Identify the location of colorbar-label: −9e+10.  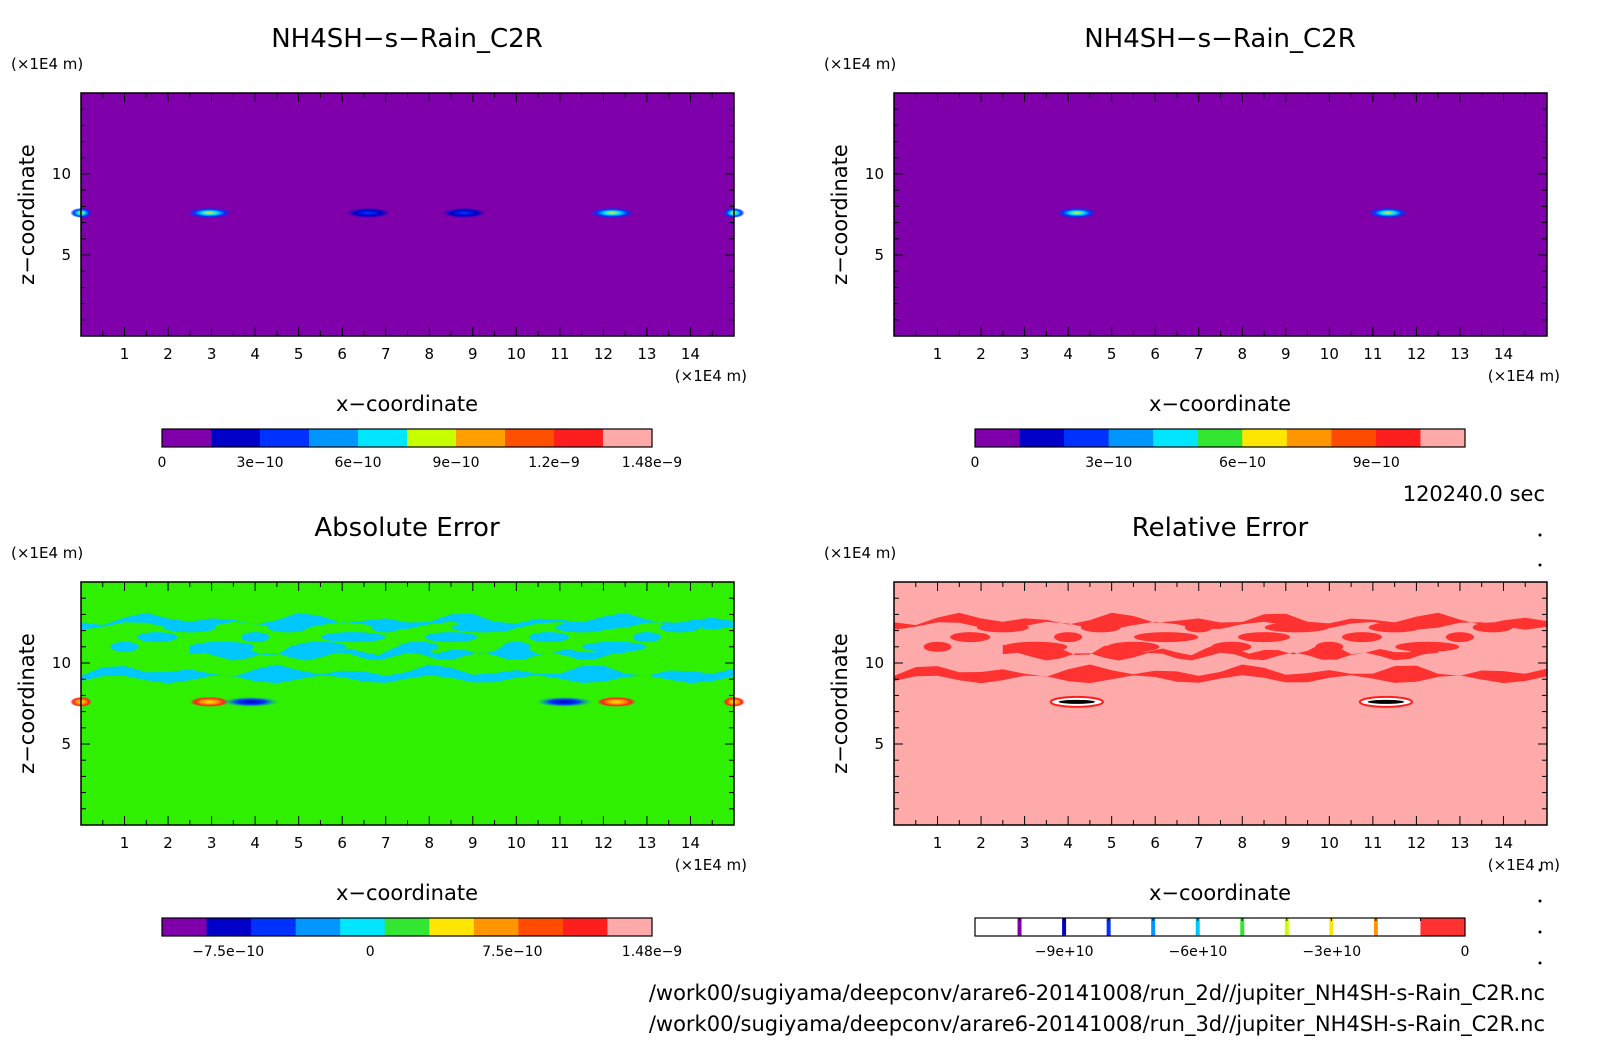
(1064, 952).